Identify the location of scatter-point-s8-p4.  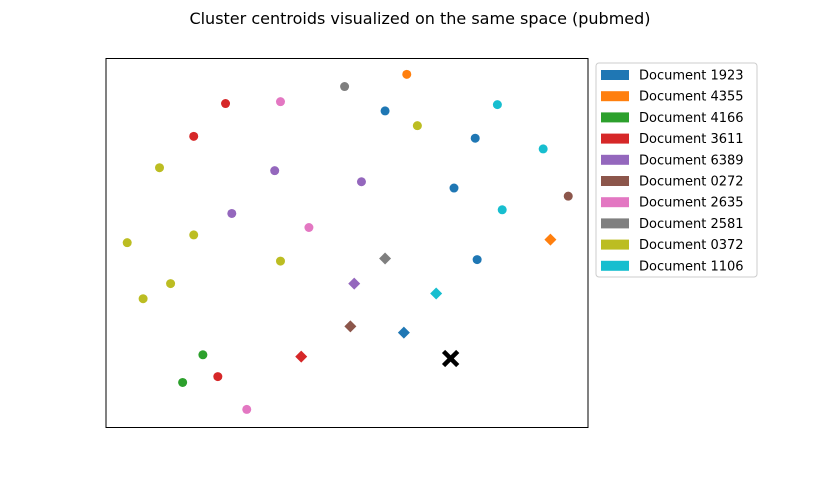
(280, 261).